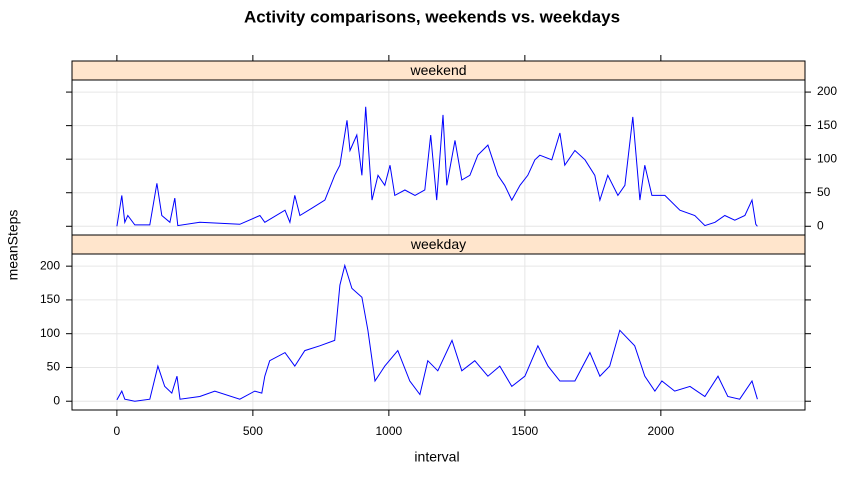 Image resolution: width=864 pixels, height=480 pixels. Describe the element at coordinates (13, 245) in the screenshot. I see `y-axis-label: meanSteps` at that location.